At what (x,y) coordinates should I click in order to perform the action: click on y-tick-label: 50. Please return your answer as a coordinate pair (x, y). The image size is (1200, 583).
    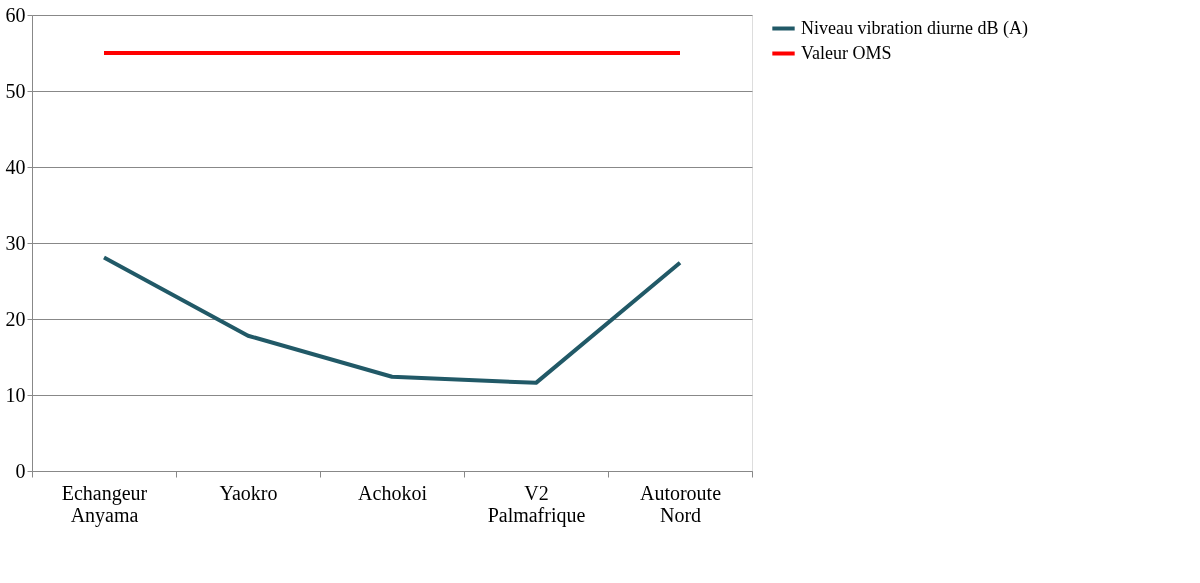
    Looking at the image, I should click on (15, 90).